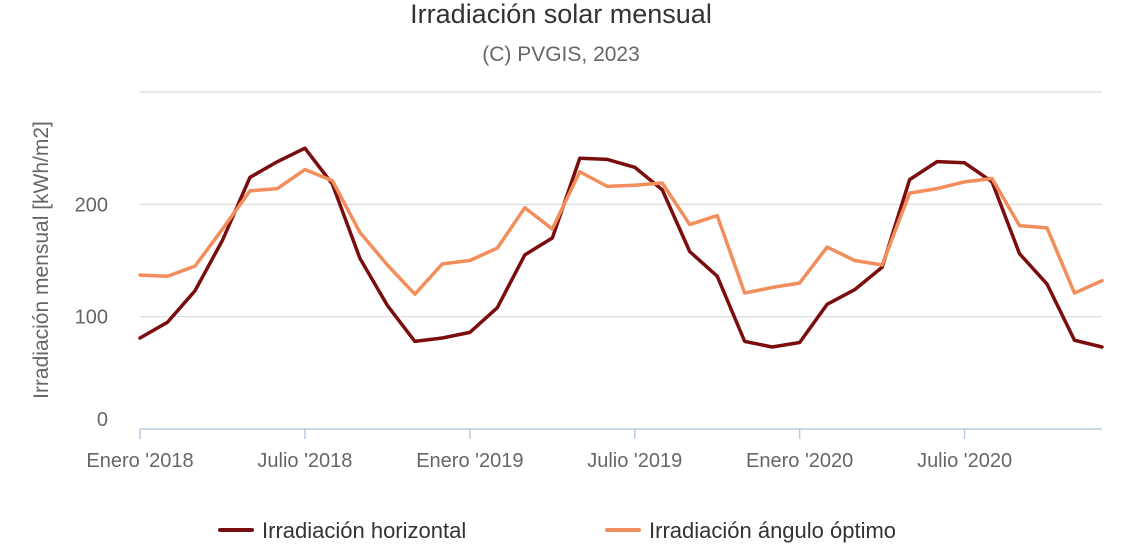 This screenshot has height=553, width=1122. Describe the element at coordinates (91, 318) in the screenshot. I see `y-tick-label: 100` at that location.